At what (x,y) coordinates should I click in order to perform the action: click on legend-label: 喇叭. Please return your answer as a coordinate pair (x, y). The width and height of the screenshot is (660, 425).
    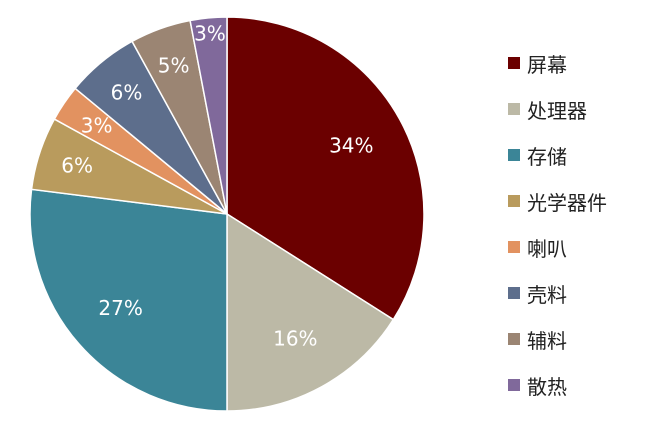
    Looking at the image, I should click on (547, 248).